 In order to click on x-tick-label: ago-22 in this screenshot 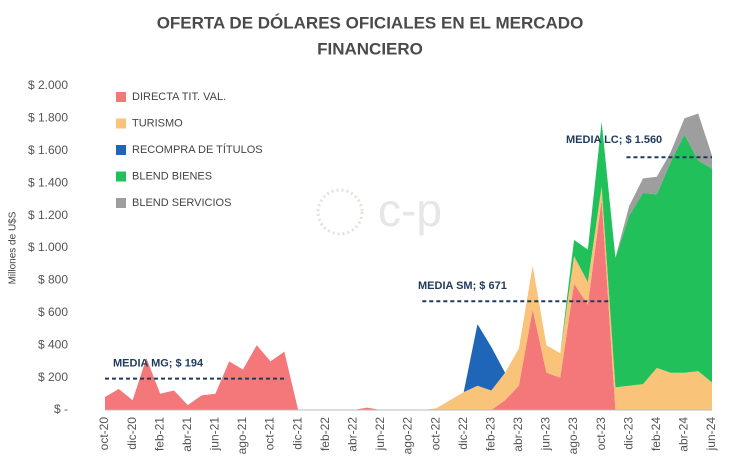, I will do `click(408, 436)`.